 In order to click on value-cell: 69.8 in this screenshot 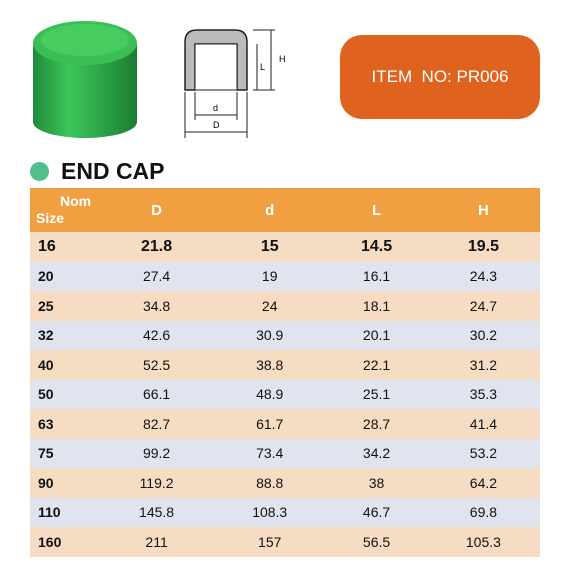, I will do `click(483, 512)`.